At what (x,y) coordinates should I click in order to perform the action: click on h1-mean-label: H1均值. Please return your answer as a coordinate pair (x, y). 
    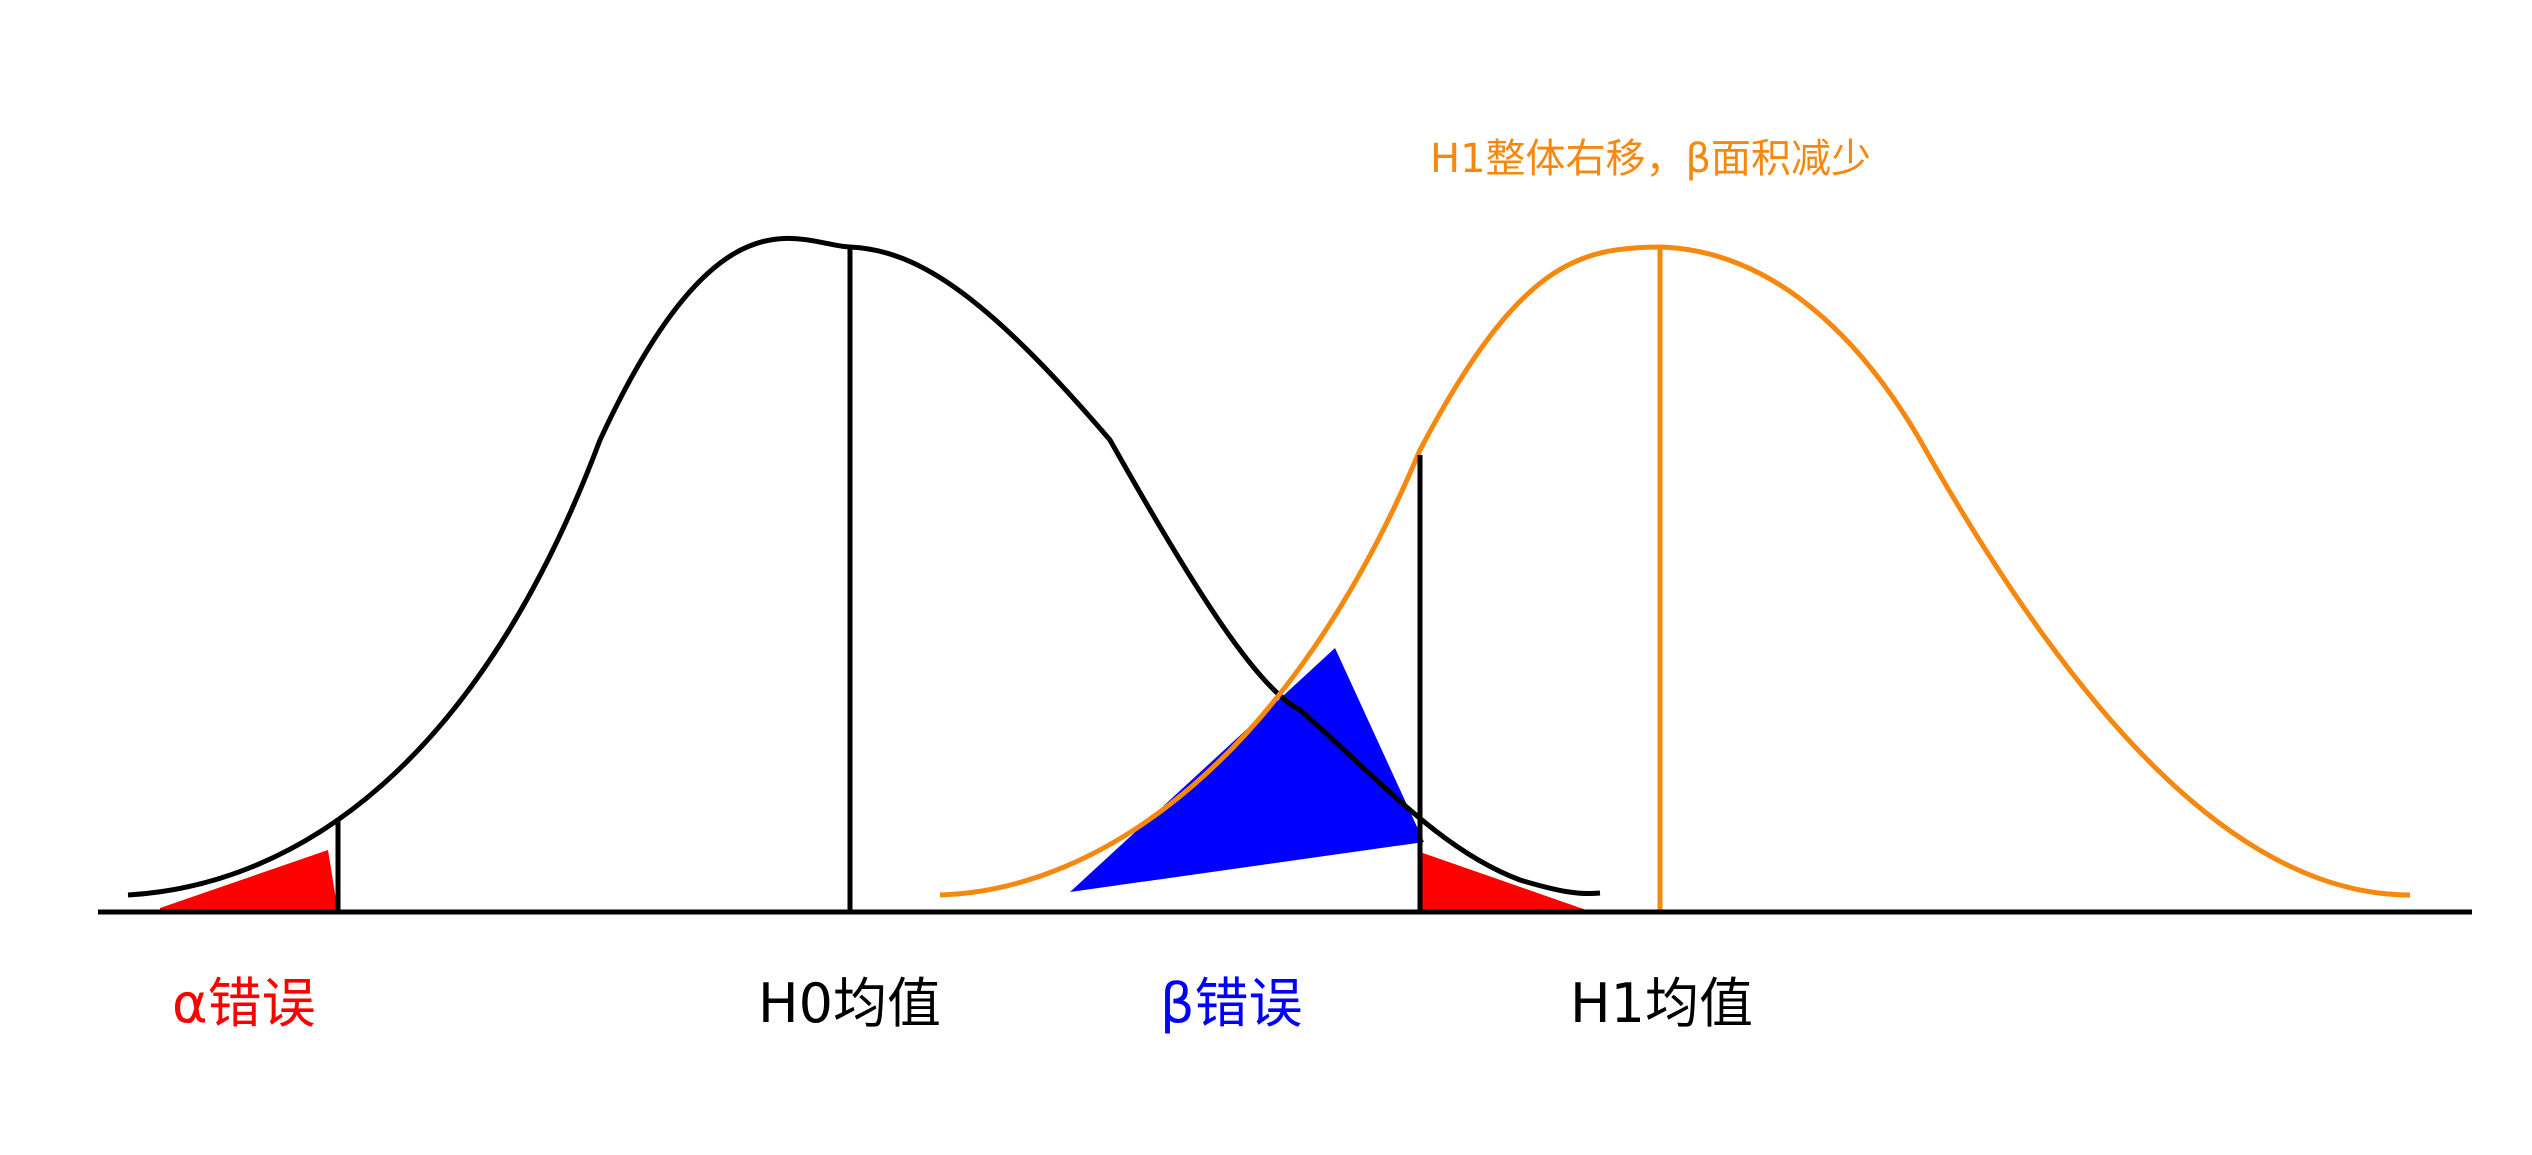
    Looking at the image, I should click on (1661, 1003).